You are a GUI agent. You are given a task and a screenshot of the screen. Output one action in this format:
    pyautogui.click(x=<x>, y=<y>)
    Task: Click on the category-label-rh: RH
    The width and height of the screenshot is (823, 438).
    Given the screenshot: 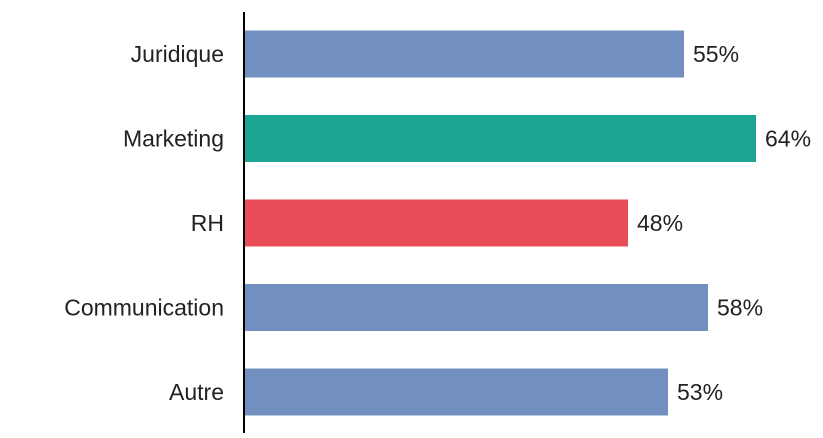 What is the action you would take?
    pyautogui.click(x=207, y=223)
    